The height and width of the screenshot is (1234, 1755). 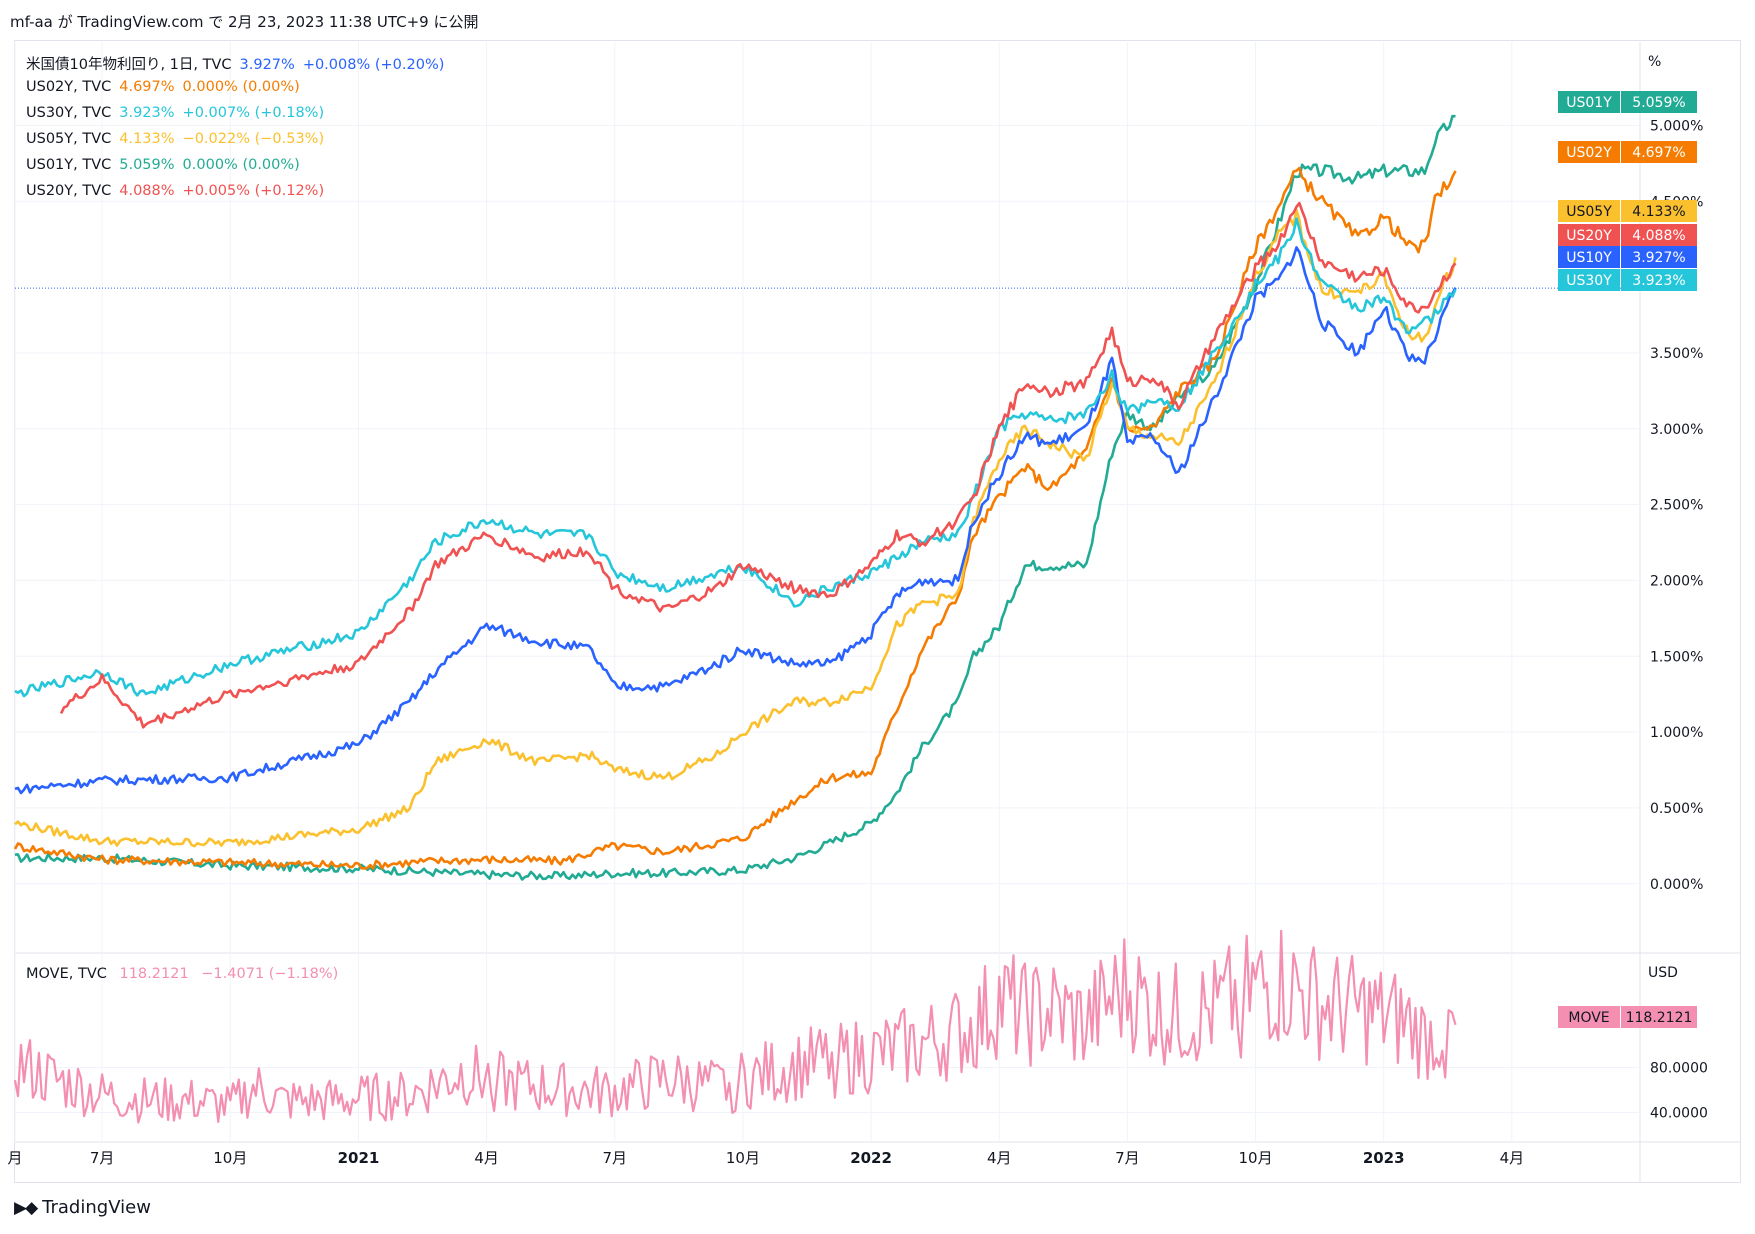 What do you see at coordinates (1676, 657) in the screenshot?
I see `y-tick-label: 1.500%` at bounding box center [1676, 657].